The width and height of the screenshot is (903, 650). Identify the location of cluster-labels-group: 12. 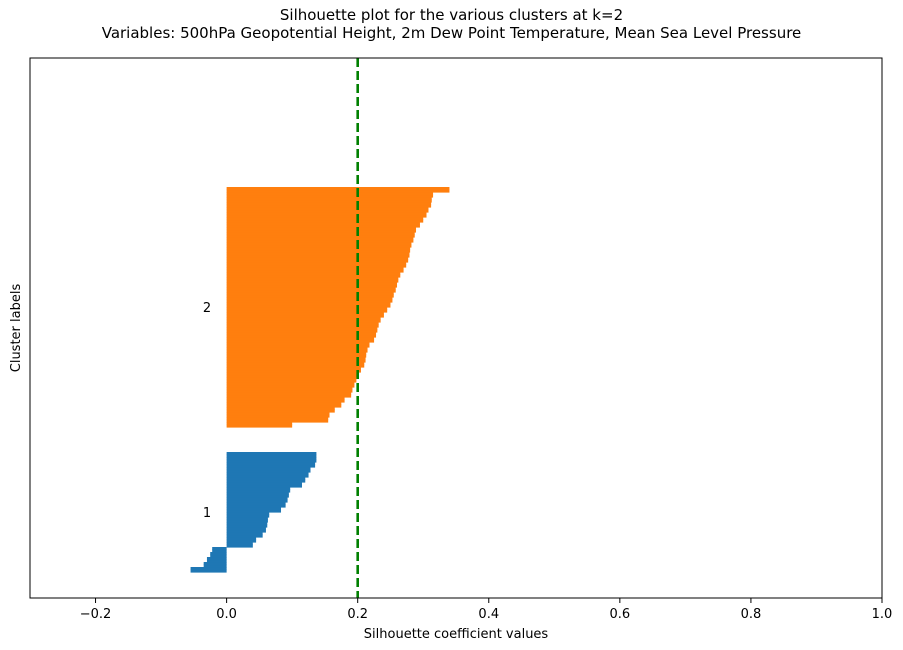
(207, 411).